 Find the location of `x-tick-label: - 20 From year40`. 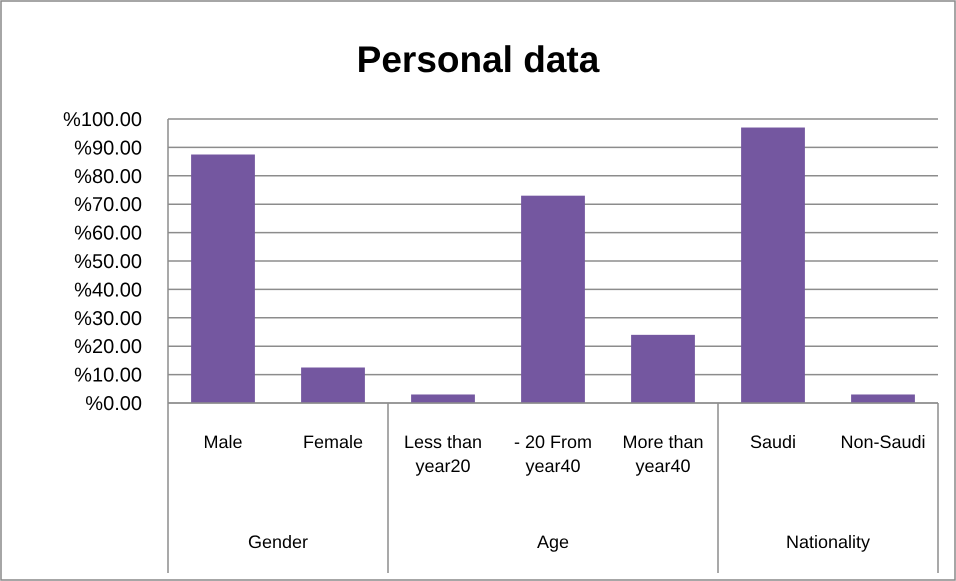

x-tick-label: - 20 From year40 is located at coordinates (553, 454).